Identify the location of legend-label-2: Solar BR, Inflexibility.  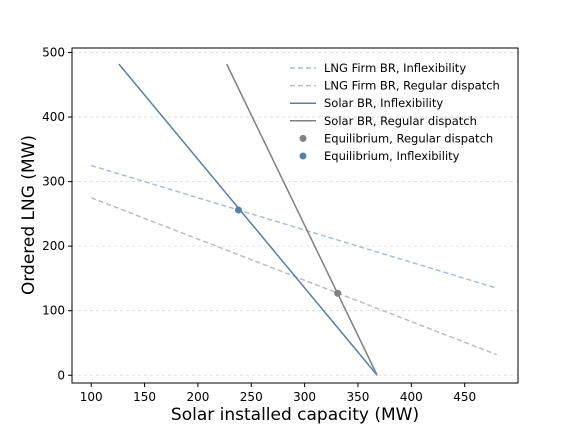
(383, 103).